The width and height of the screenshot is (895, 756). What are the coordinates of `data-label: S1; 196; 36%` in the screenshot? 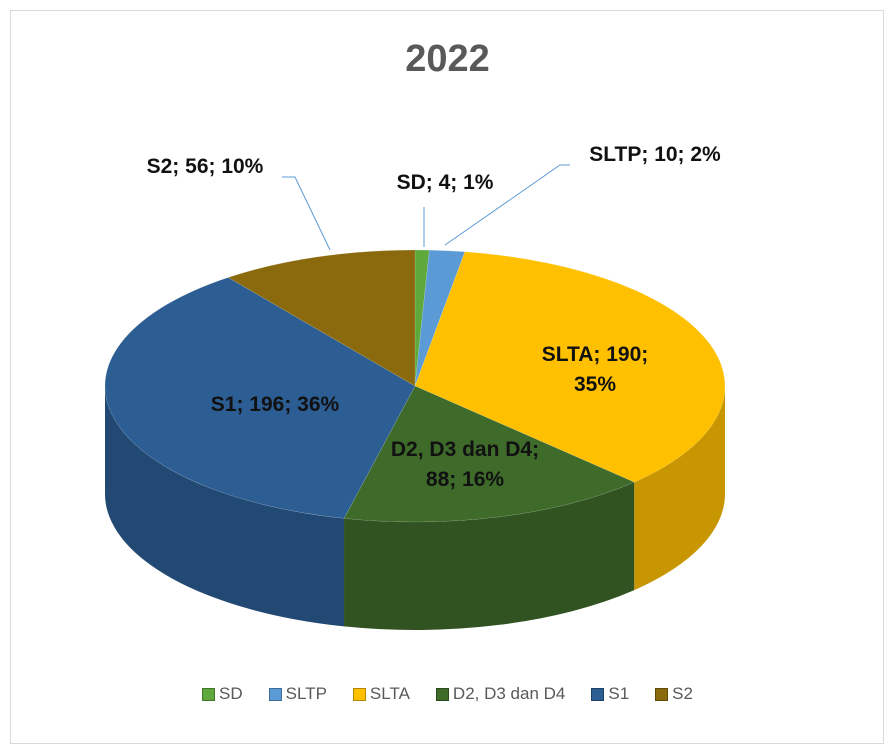 It's located at (275, 404).